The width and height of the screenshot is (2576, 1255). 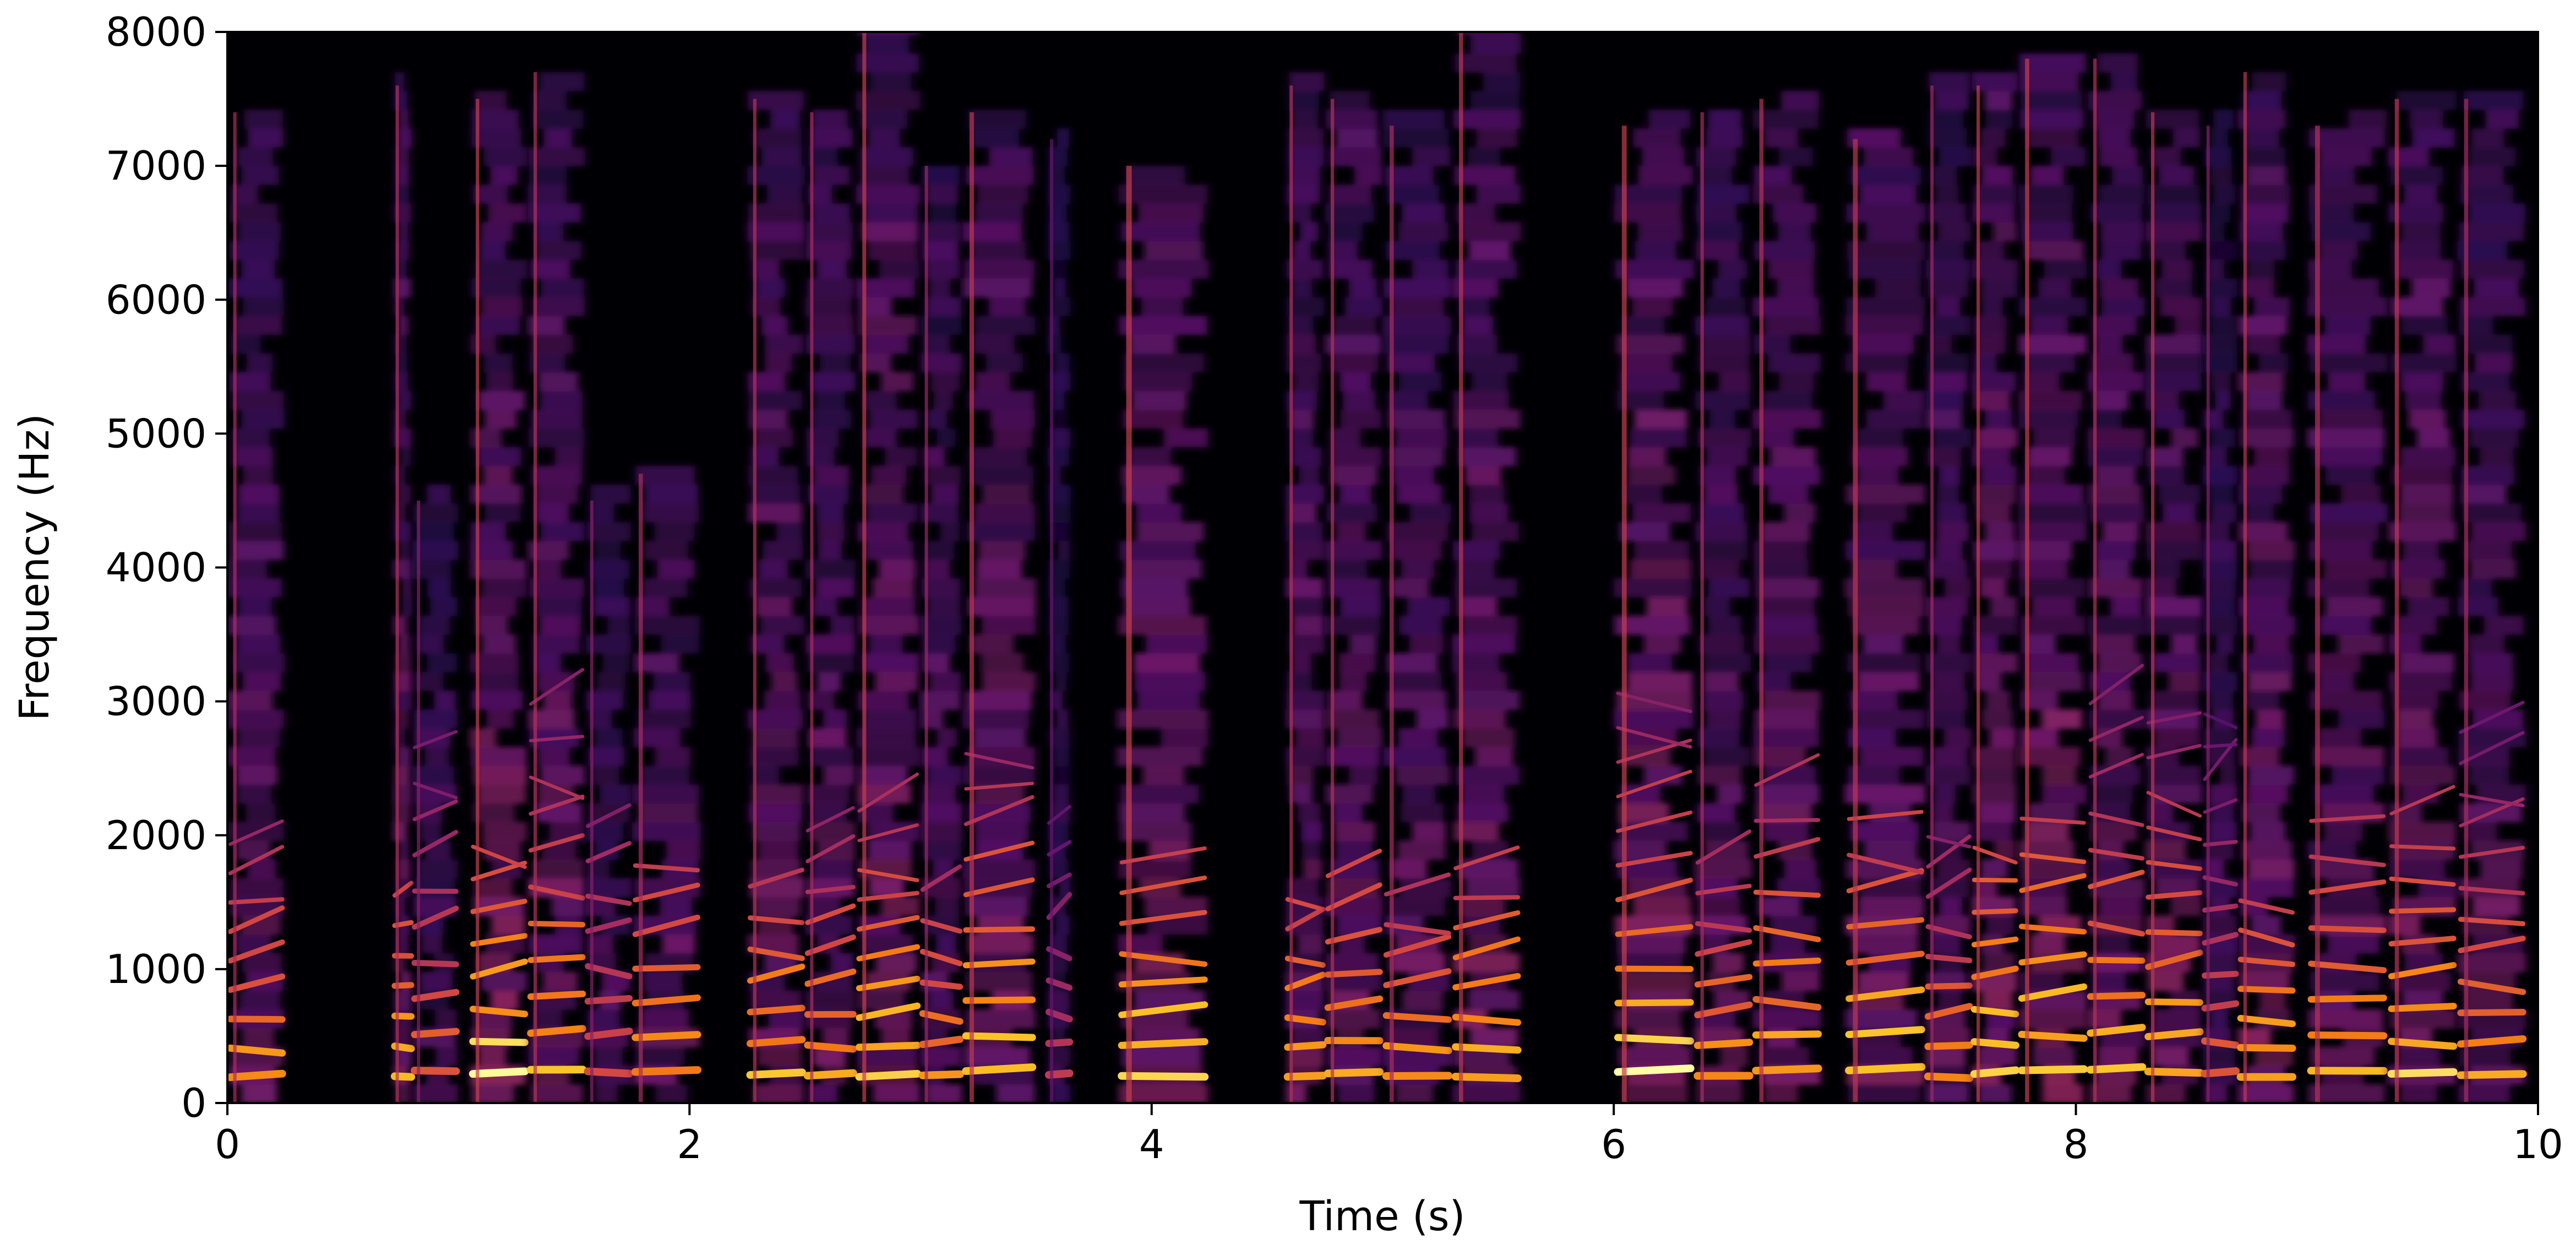 I want to click on y-tick-label: 3000, so click(x=156, y=702).